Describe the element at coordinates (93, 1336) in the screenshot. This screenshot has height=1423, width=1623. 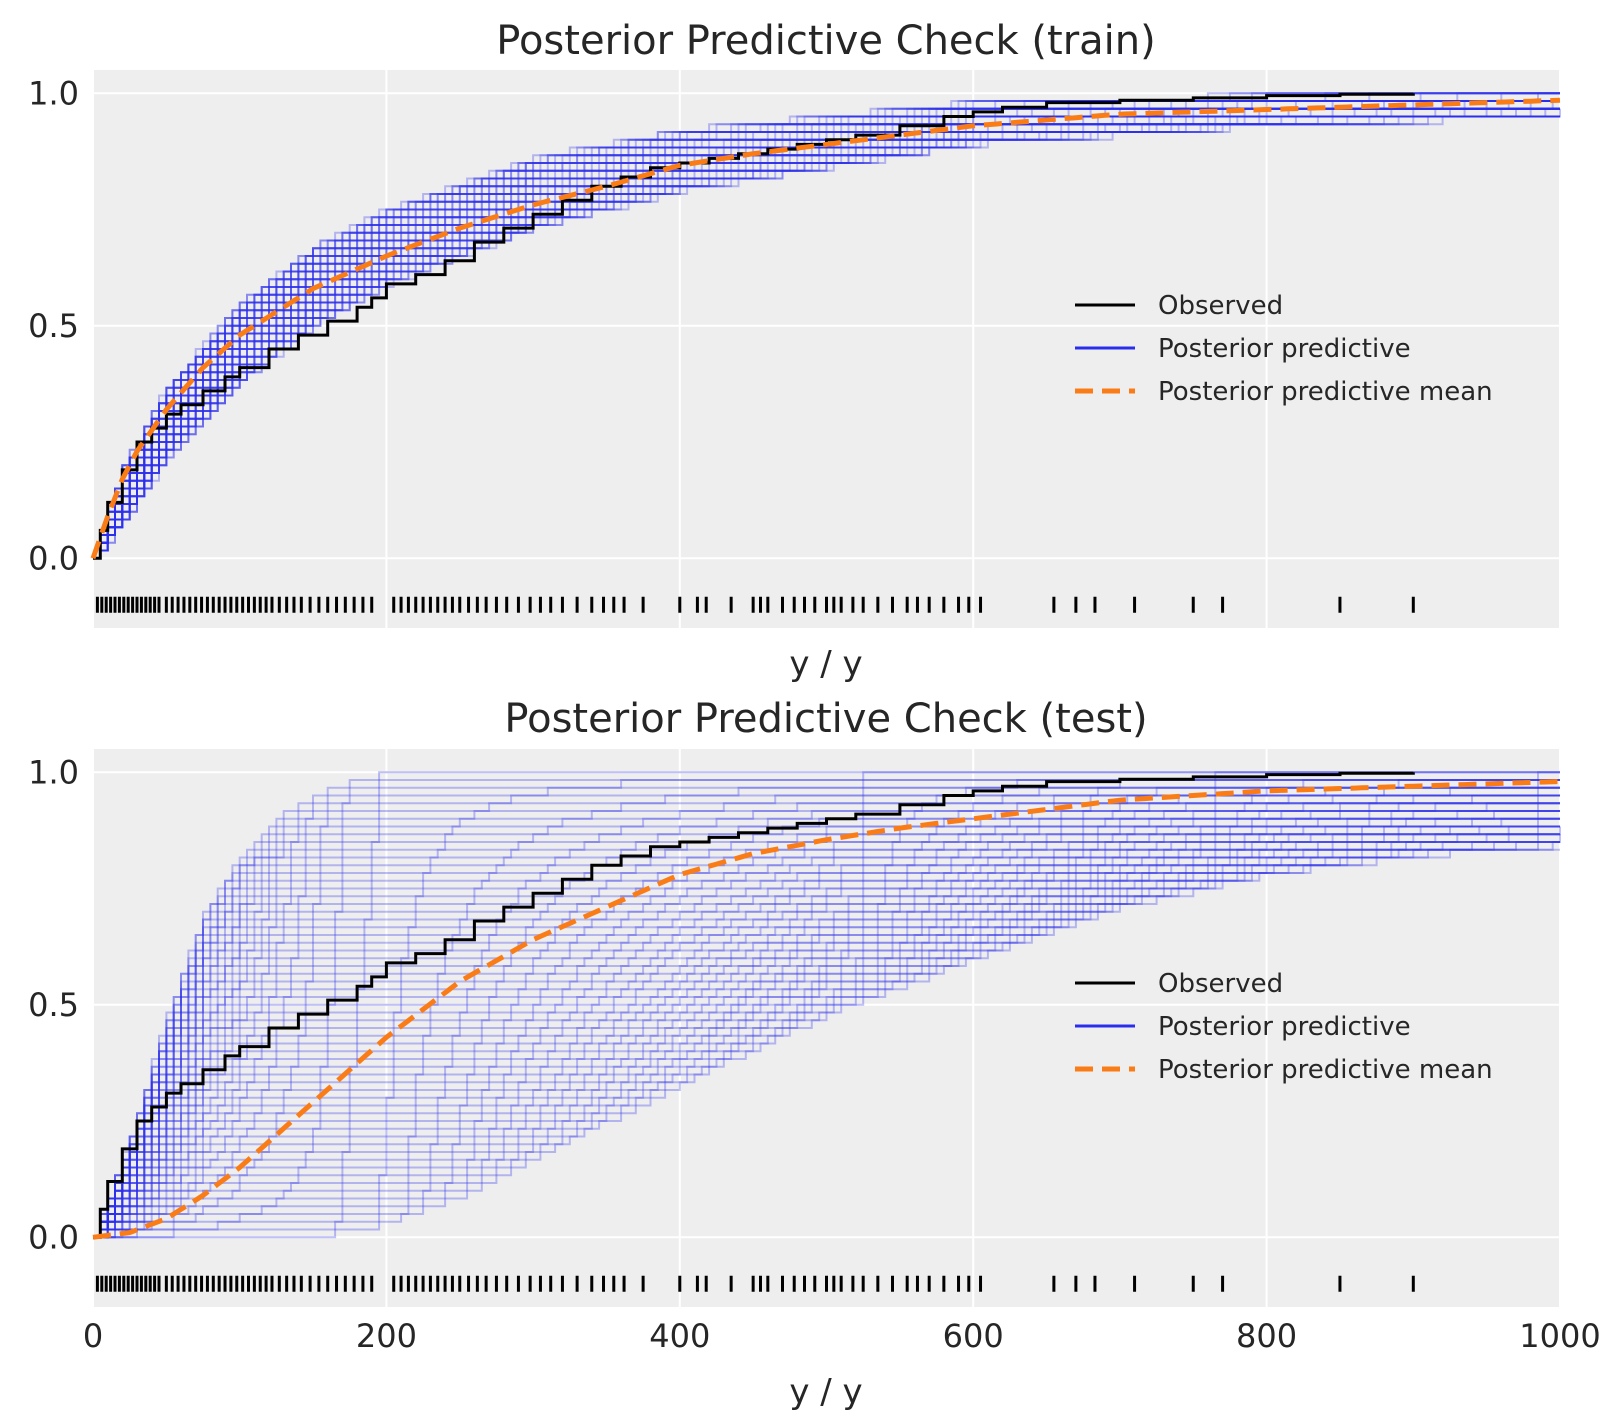
I see `x-tick-label: 0` at that location.